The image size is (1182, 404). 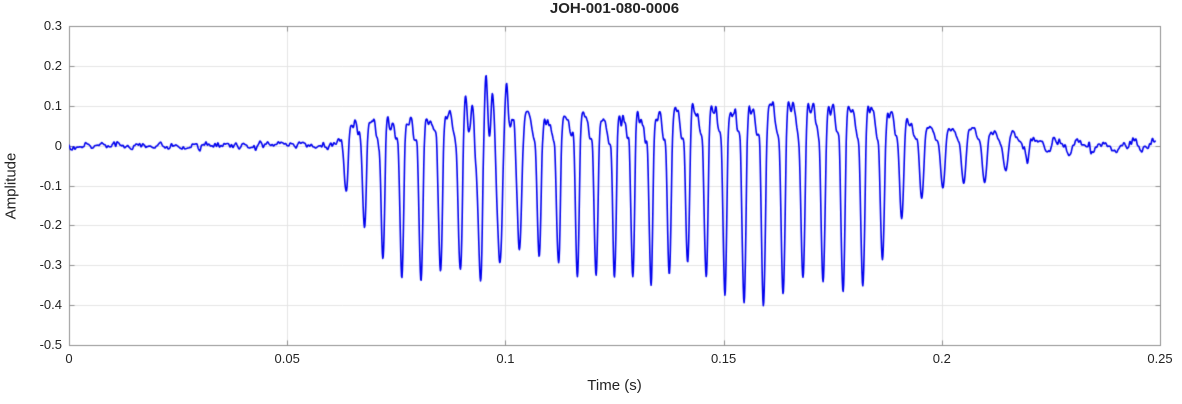 I want to click on y-tick-label: 0.3, so click(x=52, y=25).